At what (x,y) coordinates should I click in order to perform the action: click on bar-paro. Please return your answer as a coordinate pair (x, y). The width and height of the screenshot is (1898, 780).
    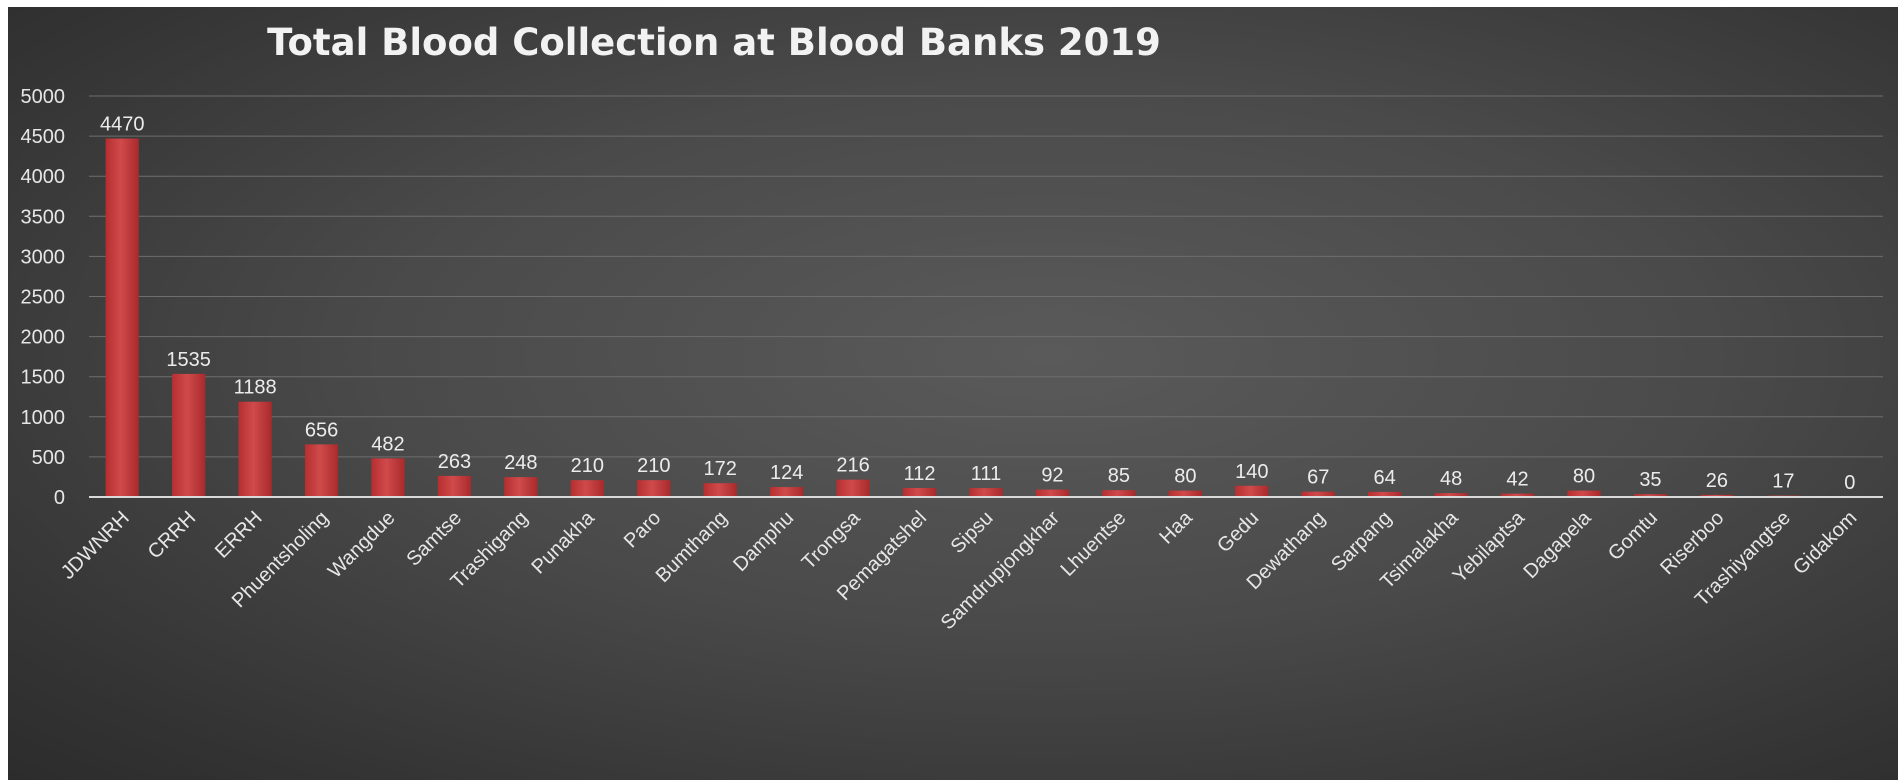
    Looking at the image, I should click on (654, 488).